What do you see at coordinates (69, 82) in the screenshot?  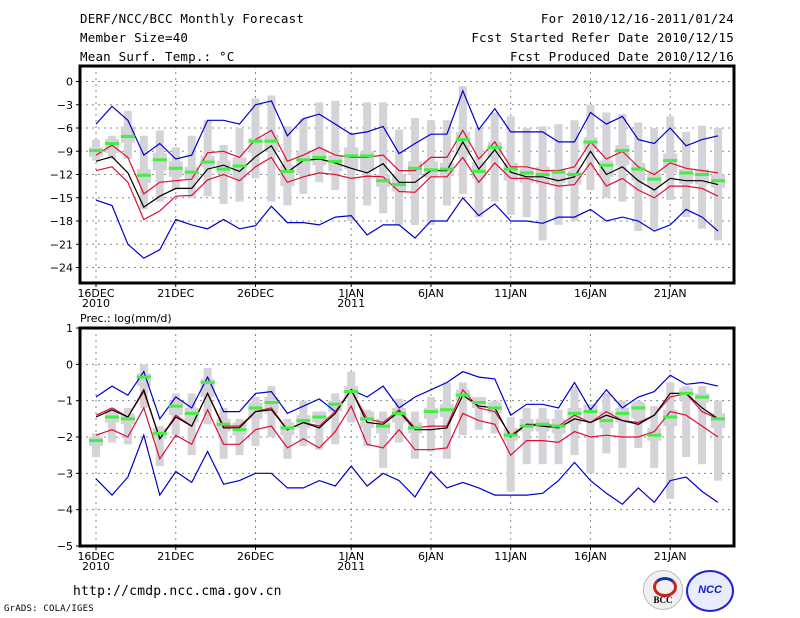 I see `y-tick-label: 0` at bounding box center [69, 82].